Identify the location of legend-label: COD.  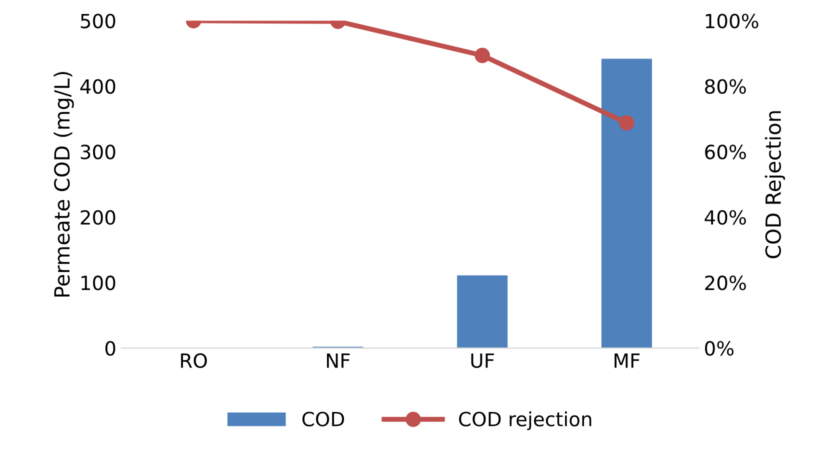
(323, 419).